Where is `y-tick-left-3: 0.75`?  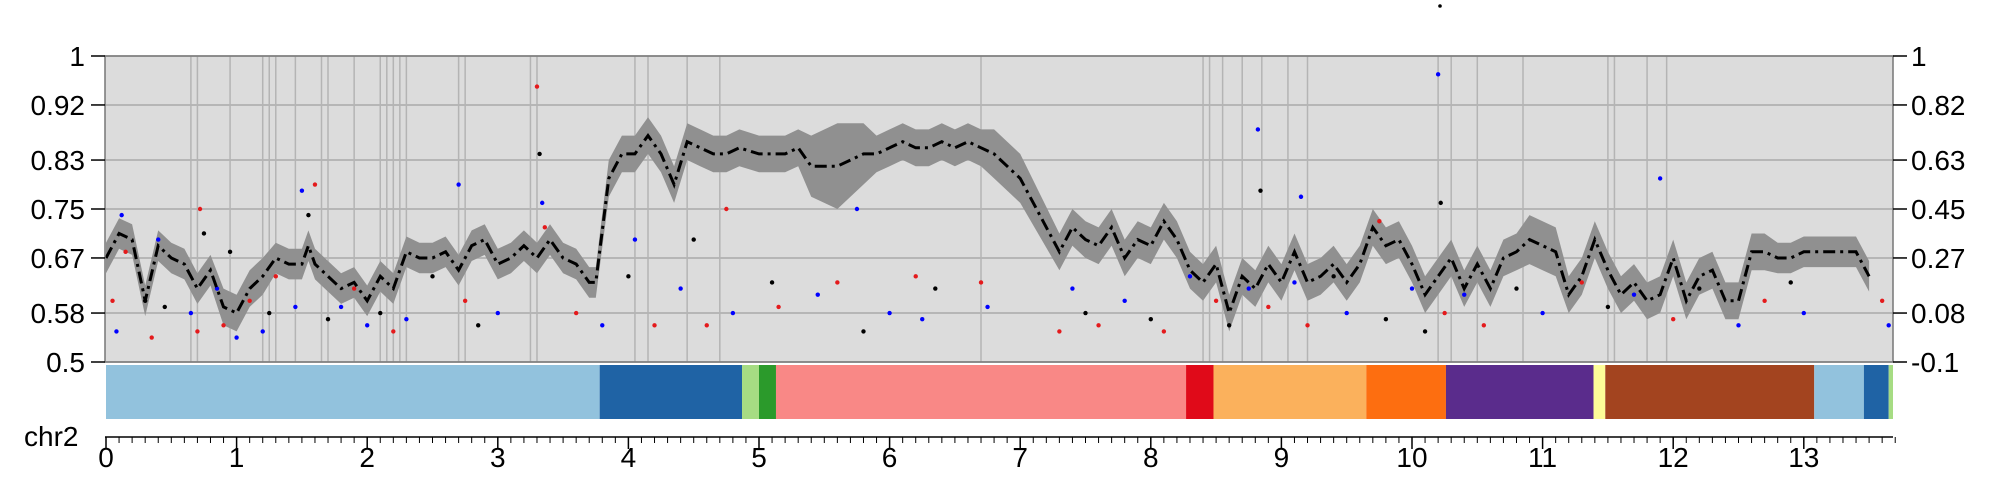
y-tick-left-3: 0.75 is located at coordinates (58, 209).